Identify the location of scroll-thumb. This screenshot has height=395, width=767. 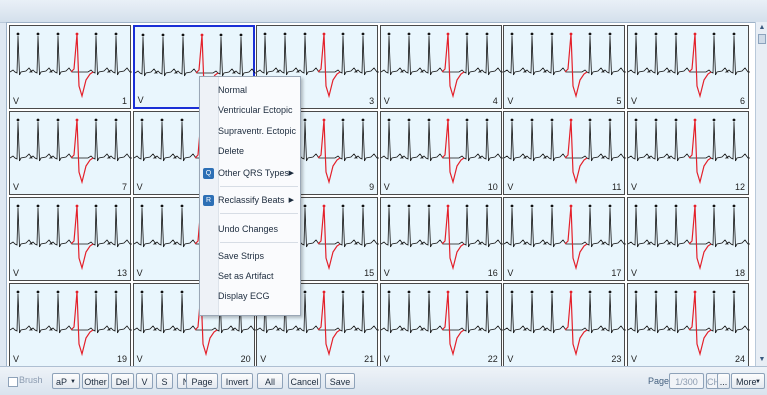
(762, 39).